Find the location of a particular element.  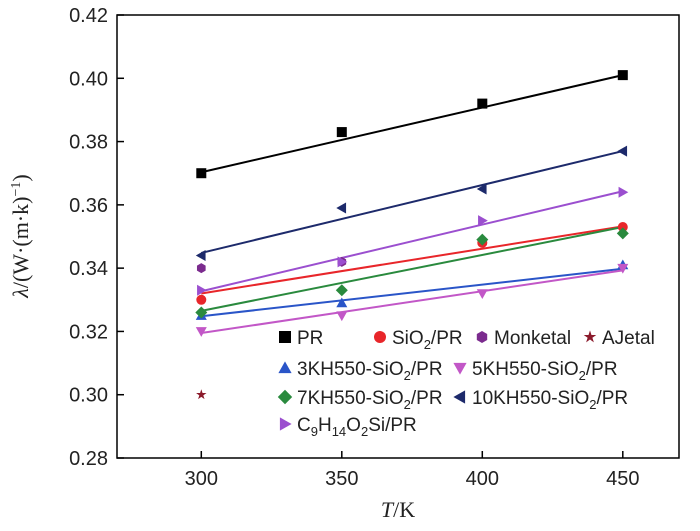

legend-label-5kh550-sio2-pr: 5KH550-SiO2/PR is located at coordinates (545, 371).